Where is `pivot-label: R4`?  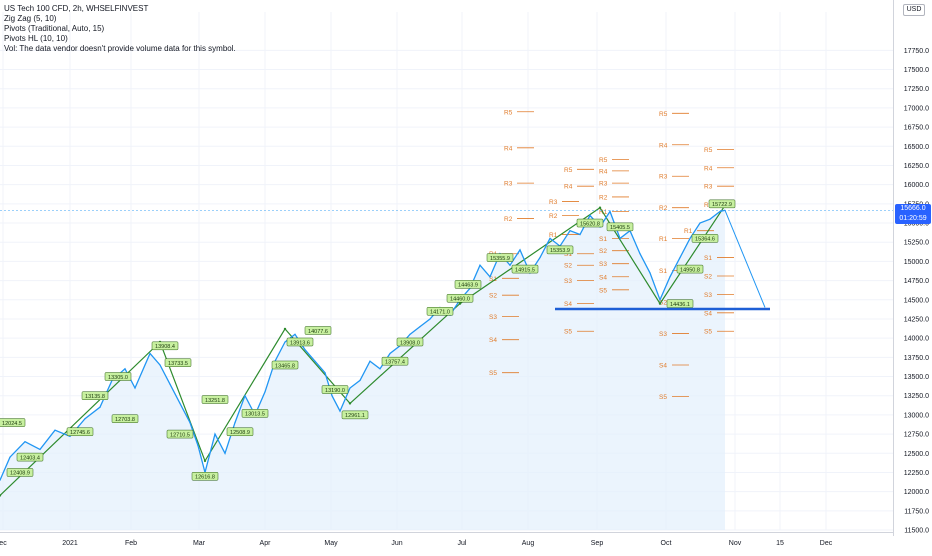
pivot-label: R4 is located at coordinates (708, 168).